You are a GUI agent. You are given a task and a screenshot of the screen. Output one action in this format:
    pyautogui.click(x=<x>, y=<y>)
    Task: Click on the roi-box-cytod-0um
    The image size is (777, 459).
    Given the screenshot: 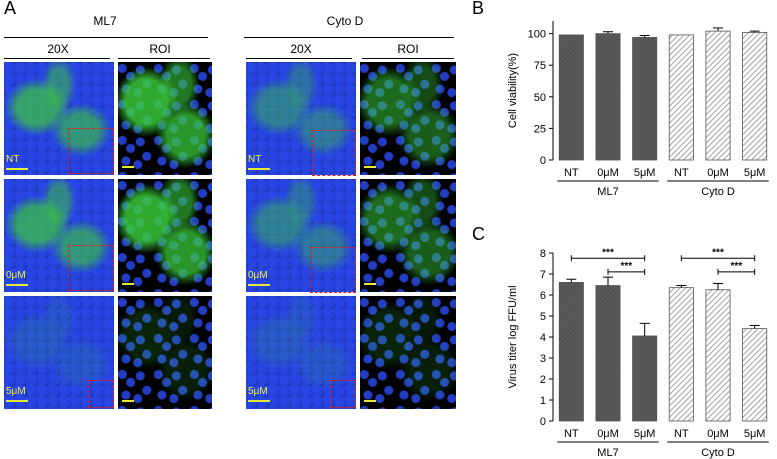 What is the action you would take?
    pyautogui.click(x=333, y=270)
    